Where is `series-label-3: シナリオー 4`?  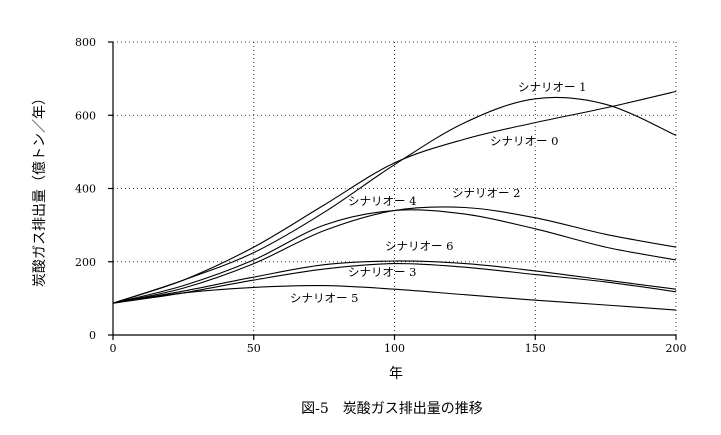 series-label-3: シナリオー 4 is located at coordinates (382, 201).